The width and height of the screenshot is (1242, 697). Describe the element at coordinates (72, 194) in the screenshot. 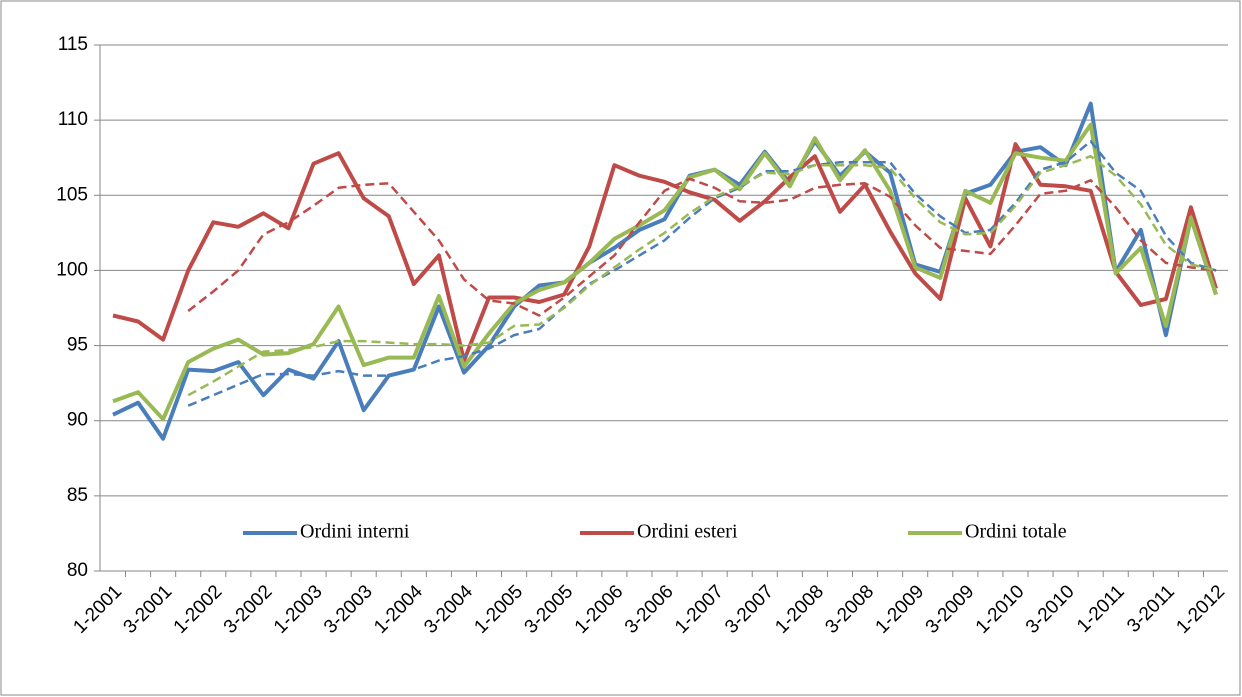

I see `y-tick-label: 105` at that location.